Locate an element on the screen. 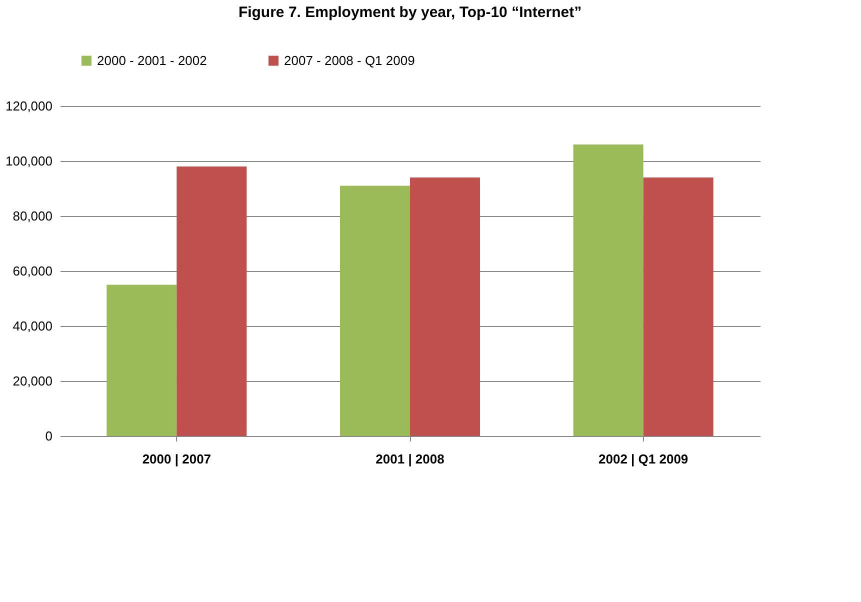 This screenshot has width=861, height=602. x-tick-label: 2000 | 2007 is located at coordinates (177, 459).